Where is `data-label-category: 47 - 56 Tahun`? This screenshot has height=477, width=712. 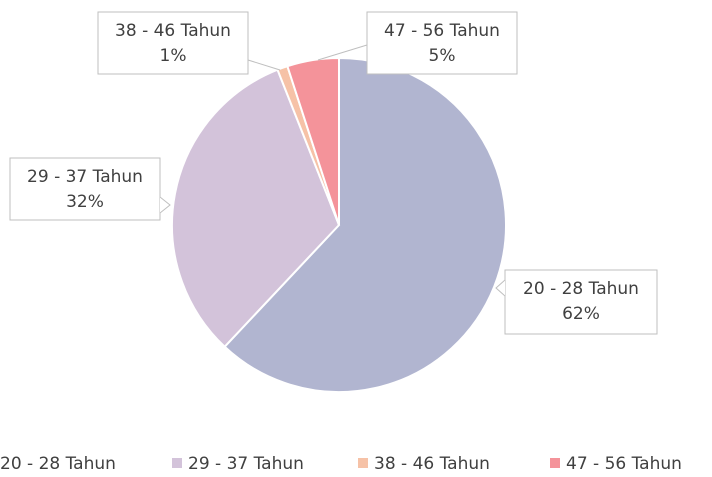 data-label-category: 47 - 56 Tahun is located at coordinates (442, 31).